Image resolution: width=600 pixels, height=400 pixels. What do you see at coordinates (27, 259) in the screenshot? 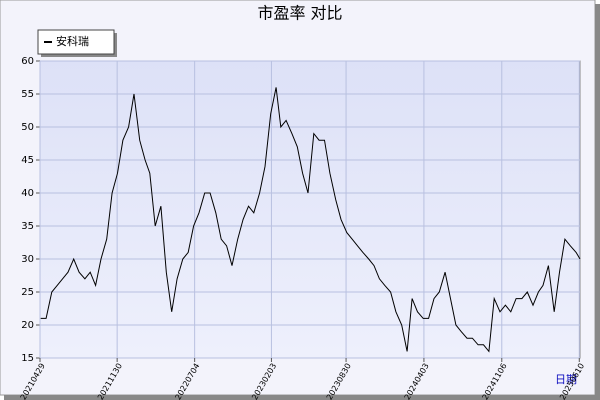
I see `y-tick-label: 30` at bounding box center [27, 259].